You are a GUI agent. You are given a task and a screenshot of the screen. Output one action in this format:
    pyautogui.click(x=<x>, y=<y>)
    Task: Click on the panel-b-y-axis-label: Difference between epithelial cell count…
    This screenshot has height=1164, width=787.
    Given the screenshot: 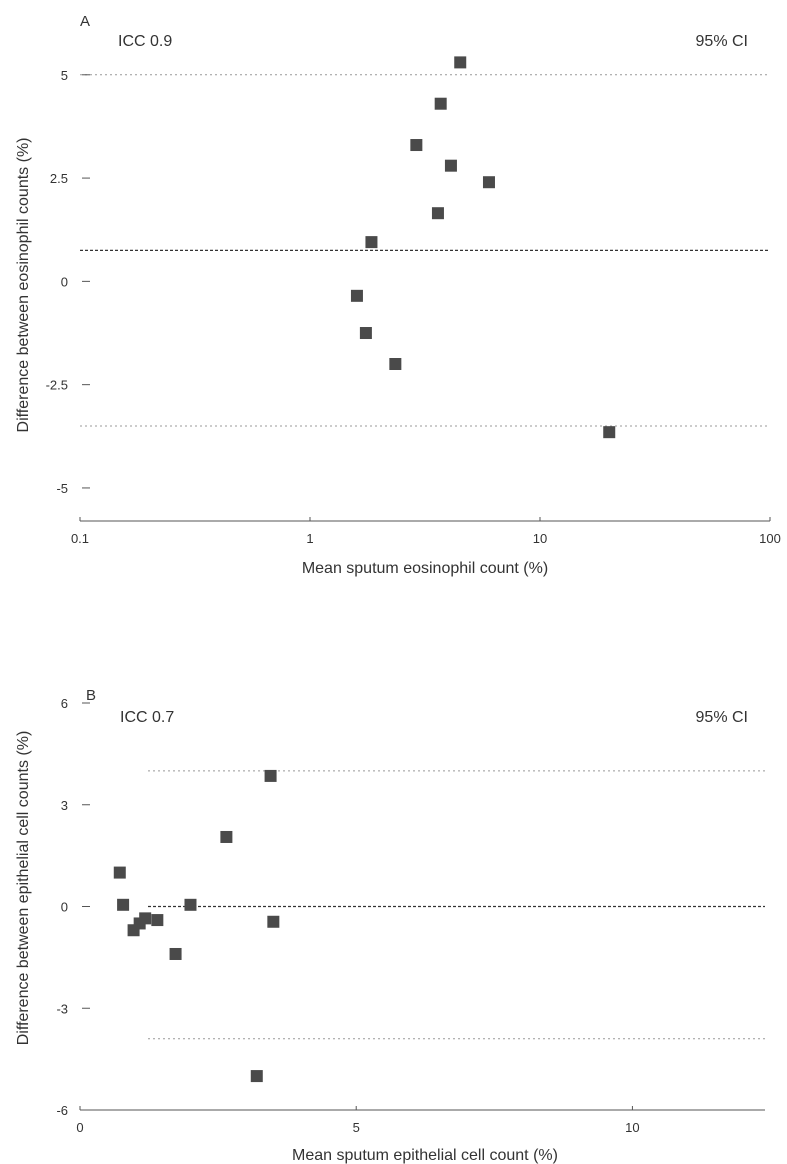 What is the action you would take?
    pyautogui.click(x=23, y=888)
    